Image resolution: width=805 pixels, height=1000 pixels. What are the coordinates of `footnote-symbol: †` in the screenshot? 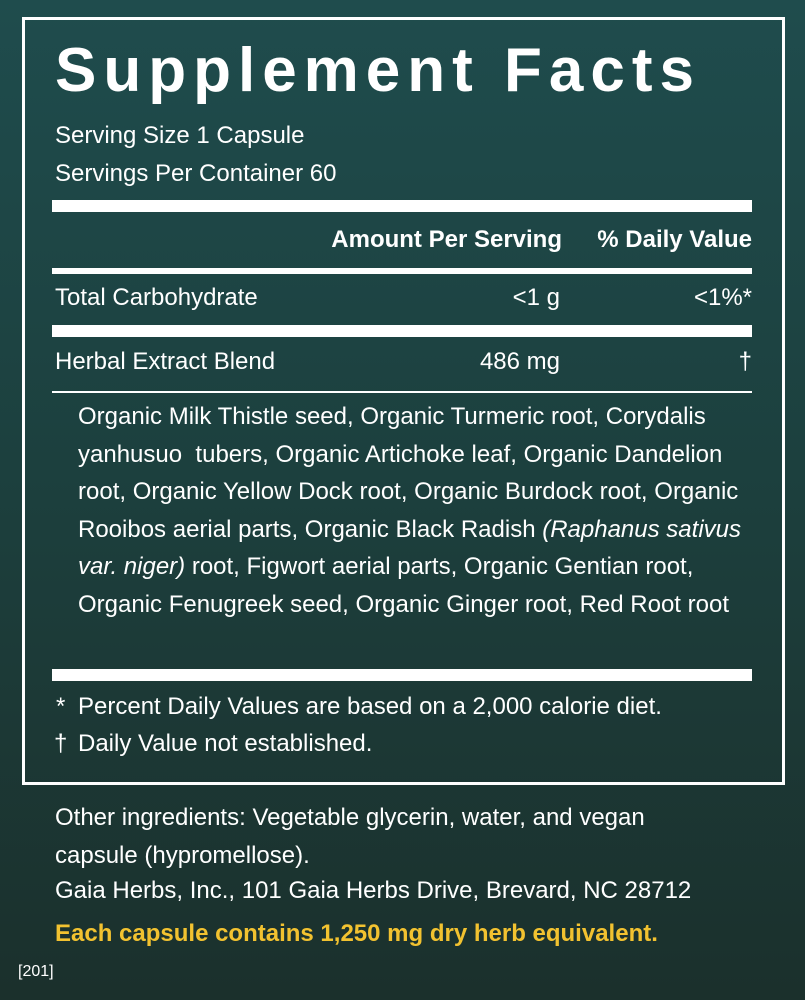 It's located at (61, 743).